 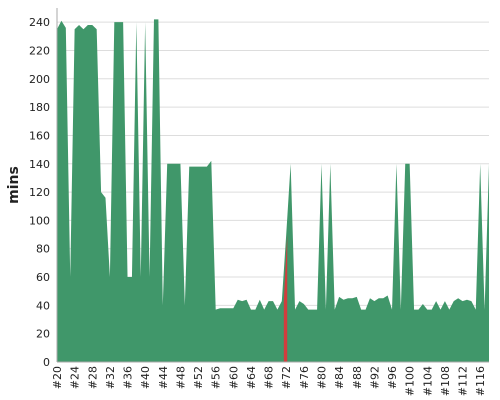 I want to click on x-tick-label-100: #100, so click(x=410, y=381).